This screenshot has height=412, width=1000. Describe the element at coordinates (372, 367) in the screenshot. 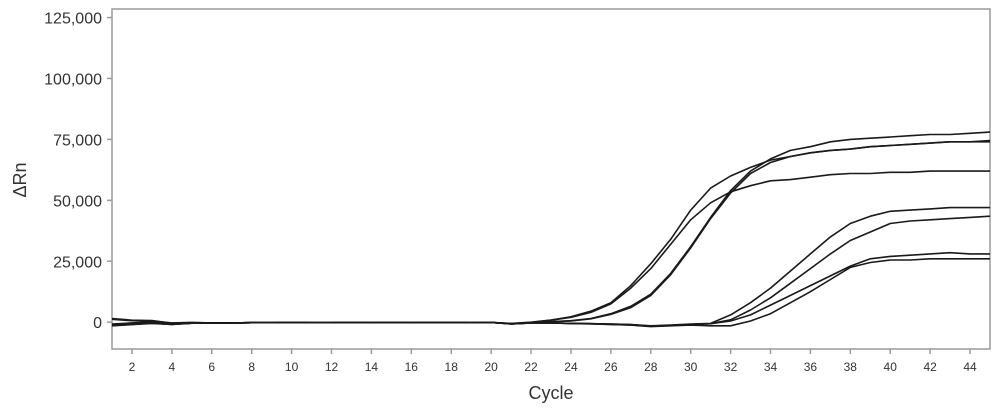

I see `x-tick-label: 14` at that location.